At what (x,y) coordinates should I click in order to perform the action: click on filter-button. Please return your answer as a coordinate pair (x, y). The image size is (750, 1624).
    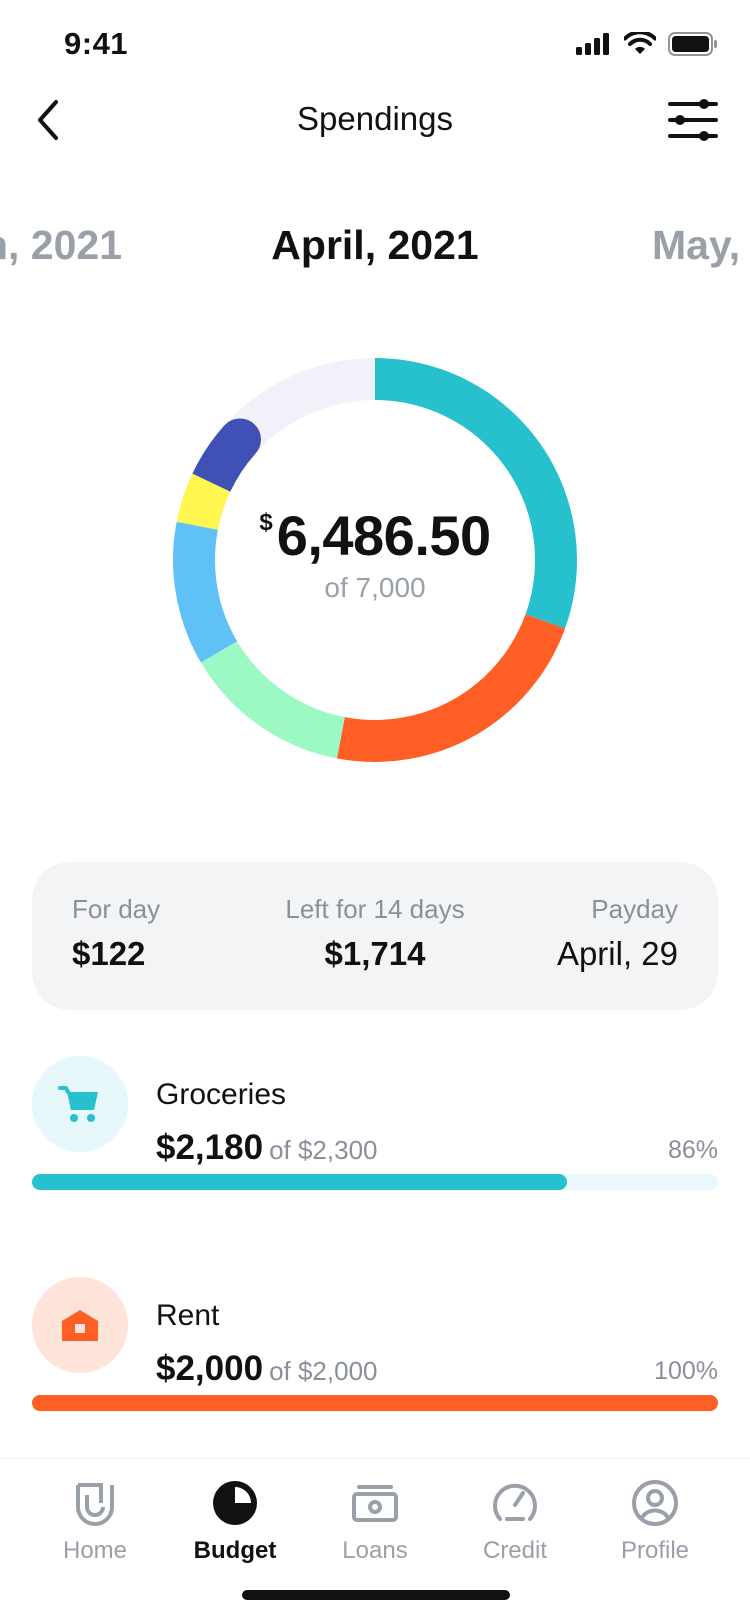
    Looking at the image, I should click on (693, 120).